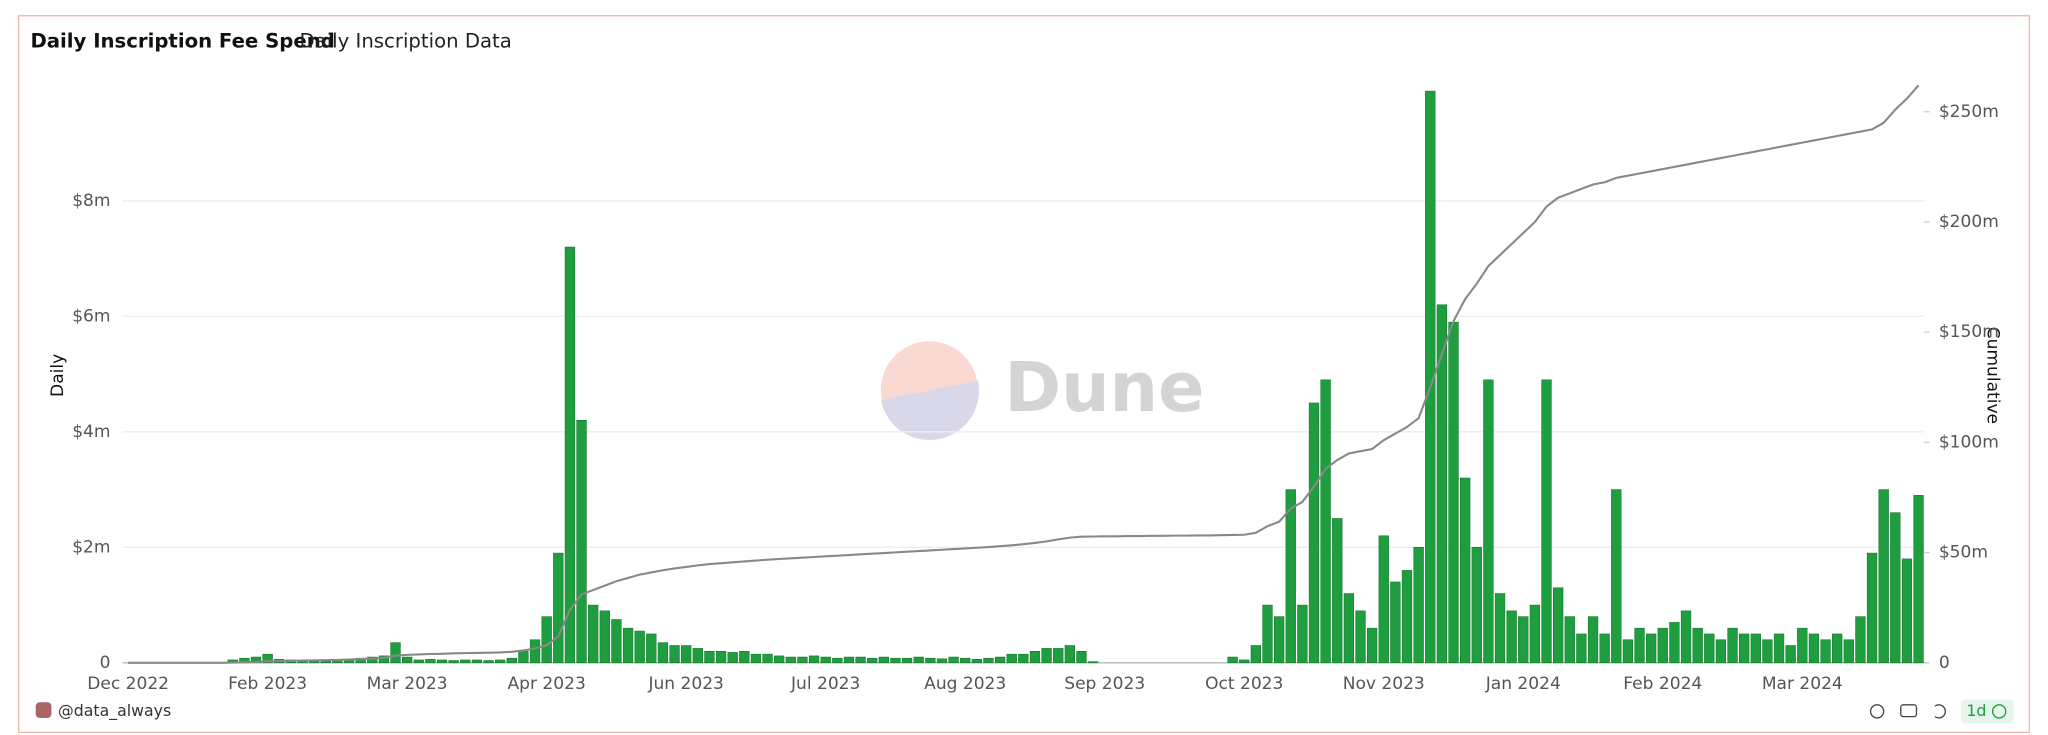  Describe the element at coordinates (91, 201) in the screenshot. I see `y-tick-label: $8m` at that location.